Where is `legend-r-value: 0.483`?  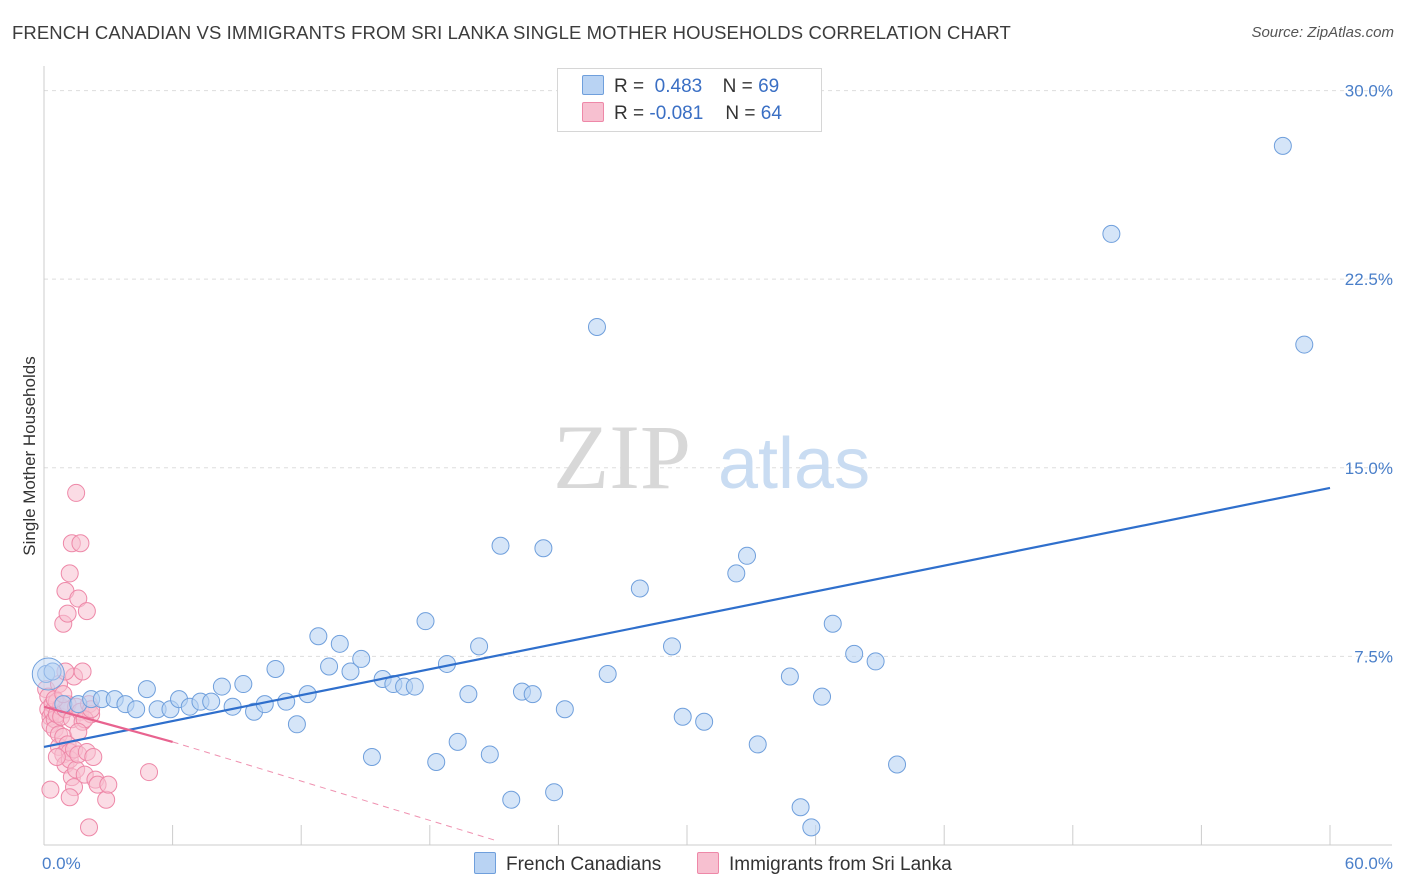 legend-r-value: 0.483 is located at coordinates (678, 86).